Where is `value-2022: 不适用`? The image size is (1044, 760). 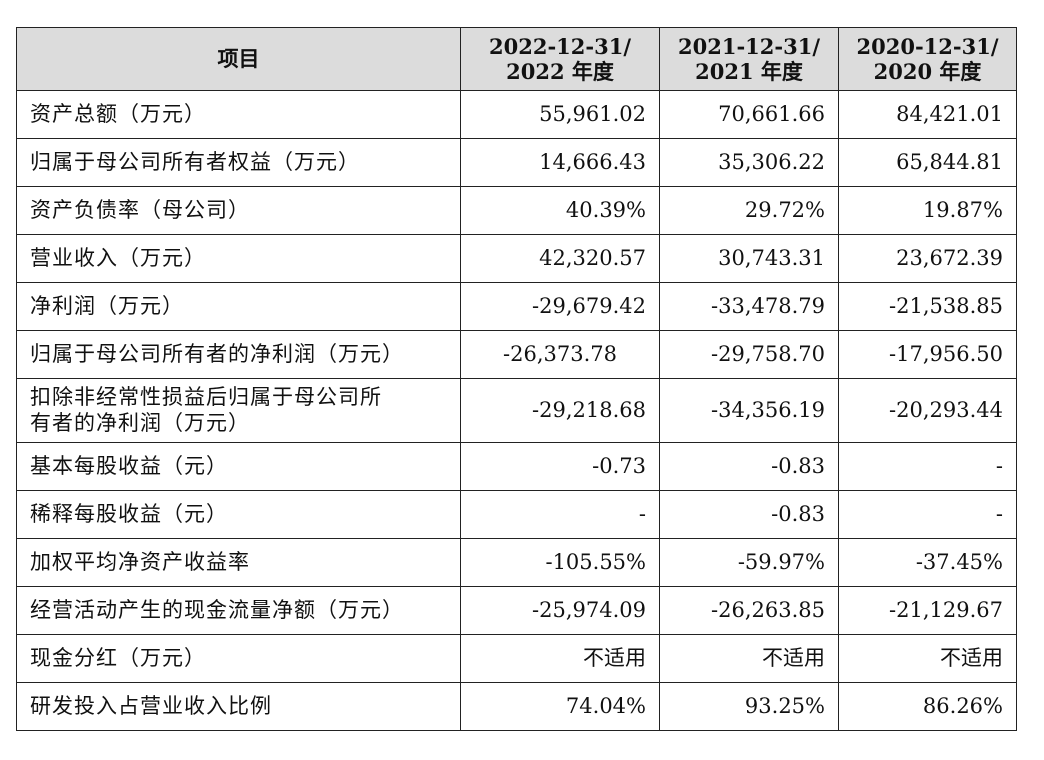
value-2022: 不适用 is located at coordinates (560, 658).